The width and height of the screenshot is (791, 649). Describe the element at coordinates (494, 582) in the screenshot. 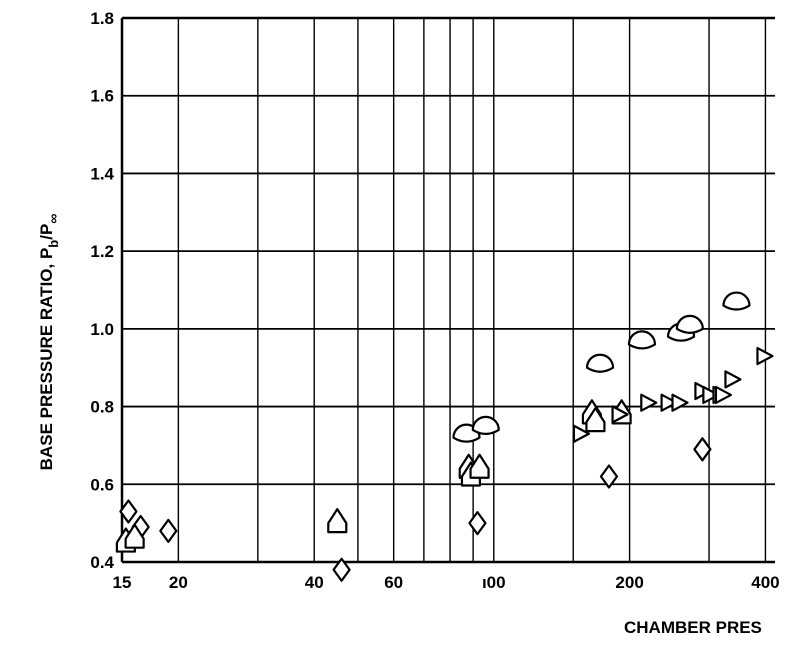

I see `x-tick-label: ı00` at that location.